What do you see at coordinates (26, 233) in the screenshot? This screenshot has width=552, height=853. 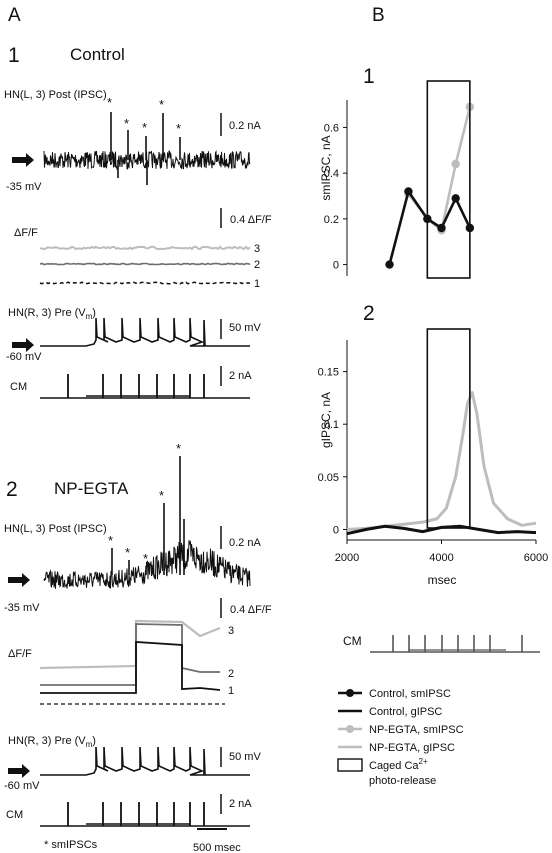 I see `a1-df-label: ΔF/F` at bounding box center [26, 233].